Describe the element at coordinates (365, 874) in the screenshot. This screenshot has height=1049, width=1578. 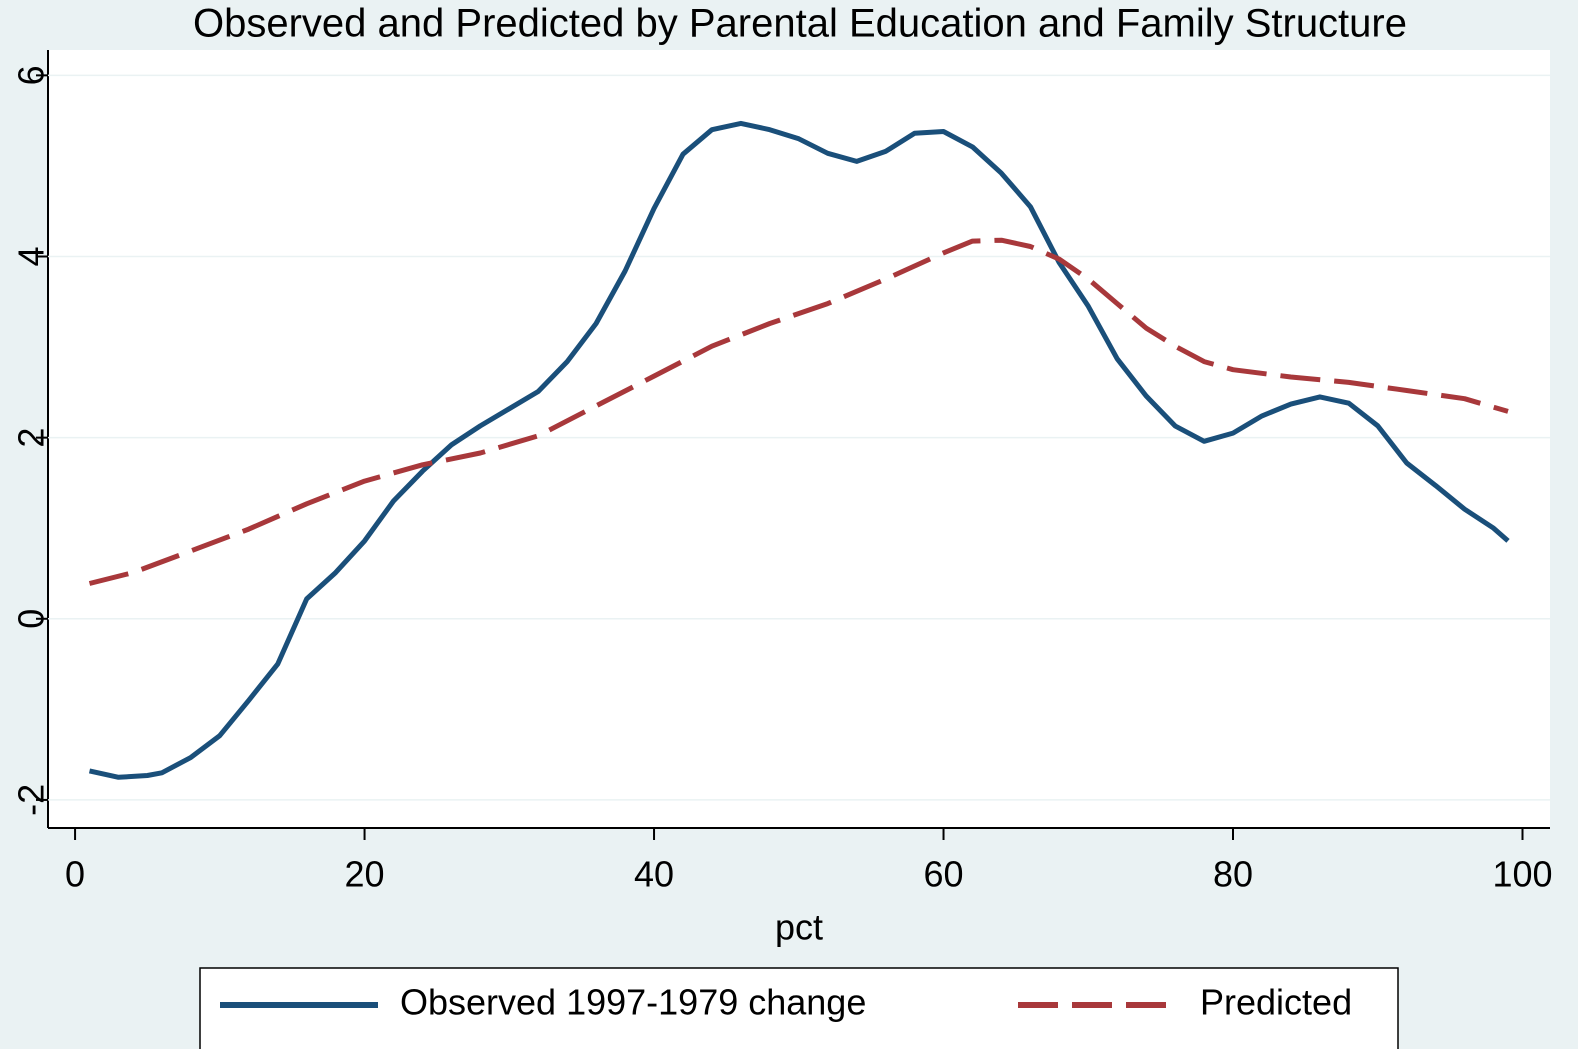
I see `x-tick-label: 20` at that location.